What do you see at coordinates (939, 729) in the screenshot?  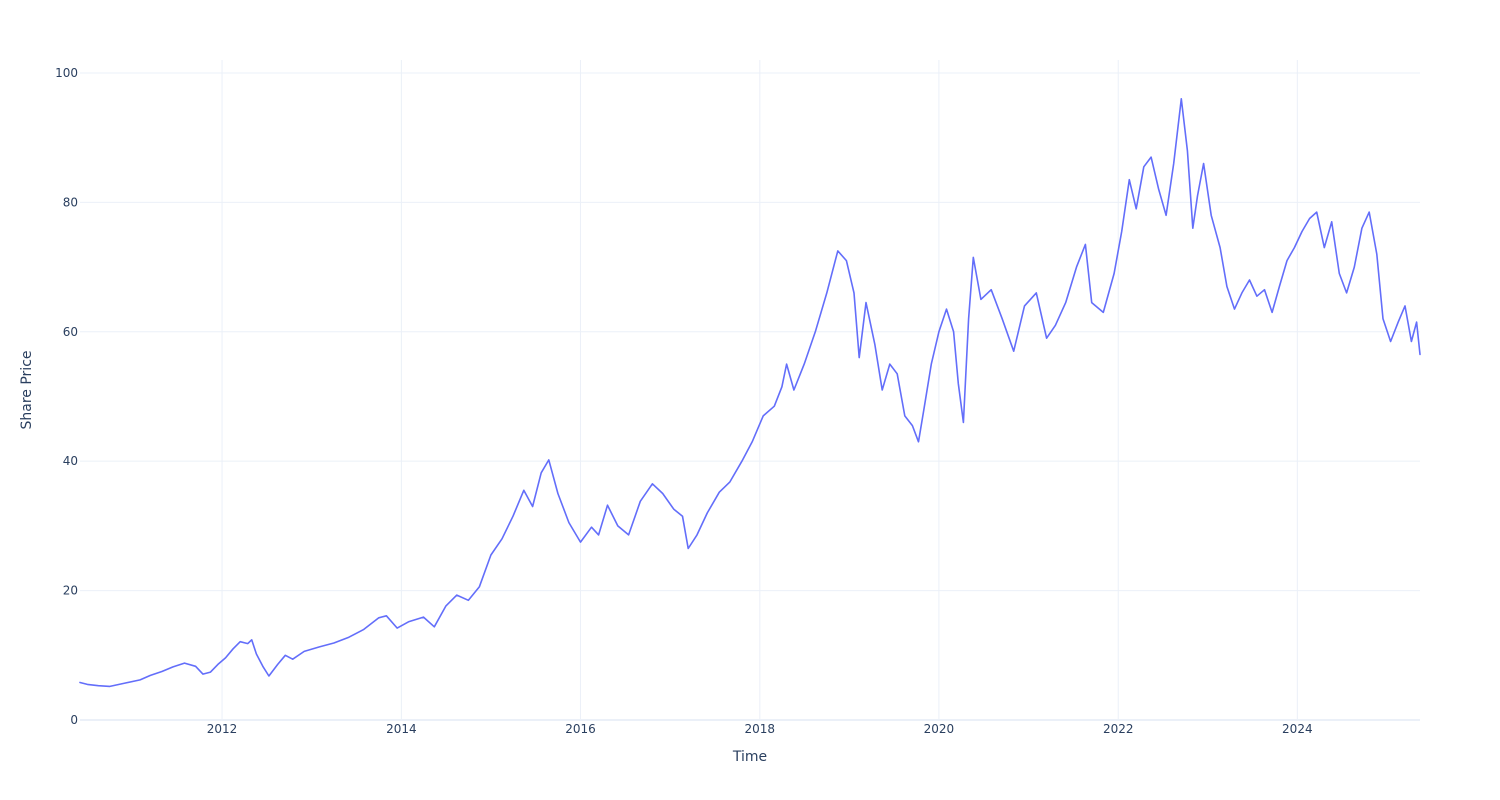 I see `x-tick-label: 2020` at bounding box center [939, 729].